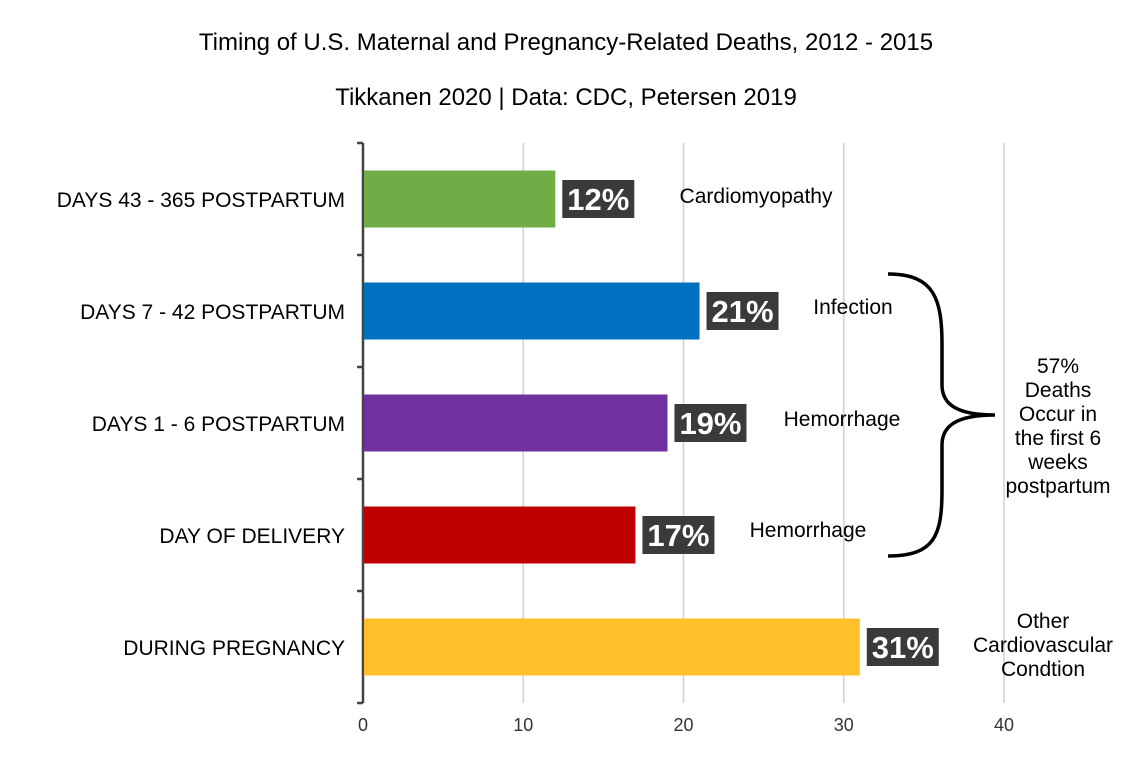 The width and height of the screenshot is (1132, 760). I want to click on x-tick-label-4: 40, so click(1004, 725).